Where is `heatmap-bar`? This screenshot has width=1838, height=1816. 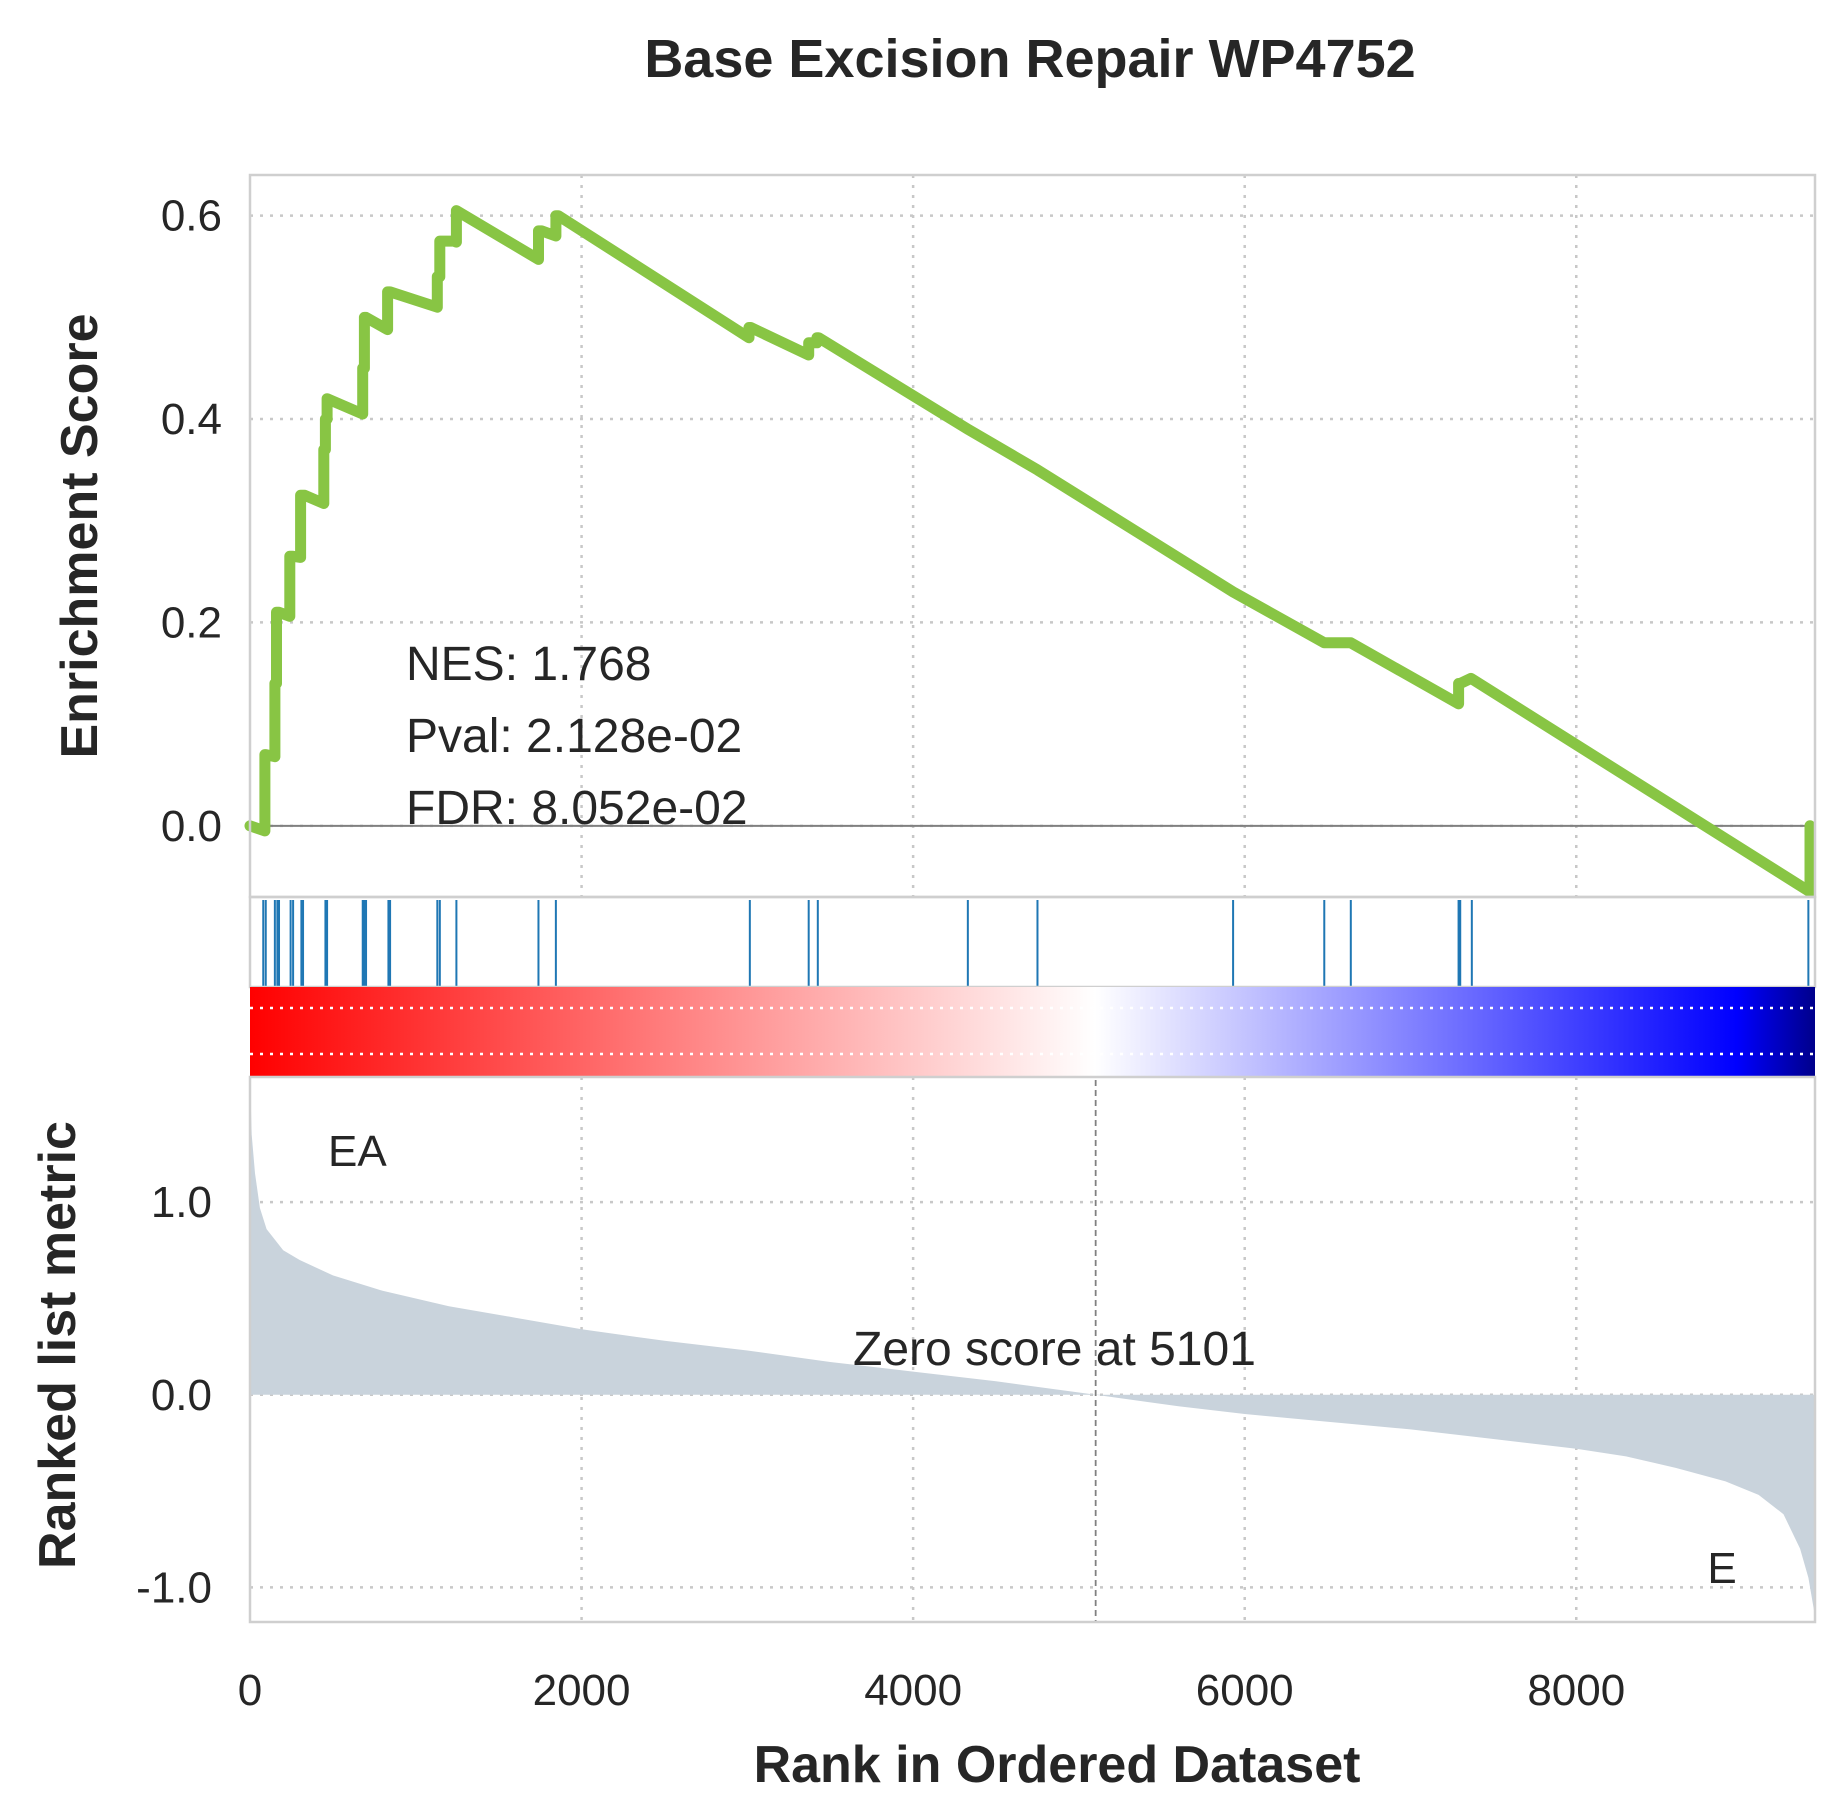 heatmap-bar is located at coordinates (1032, 1032).